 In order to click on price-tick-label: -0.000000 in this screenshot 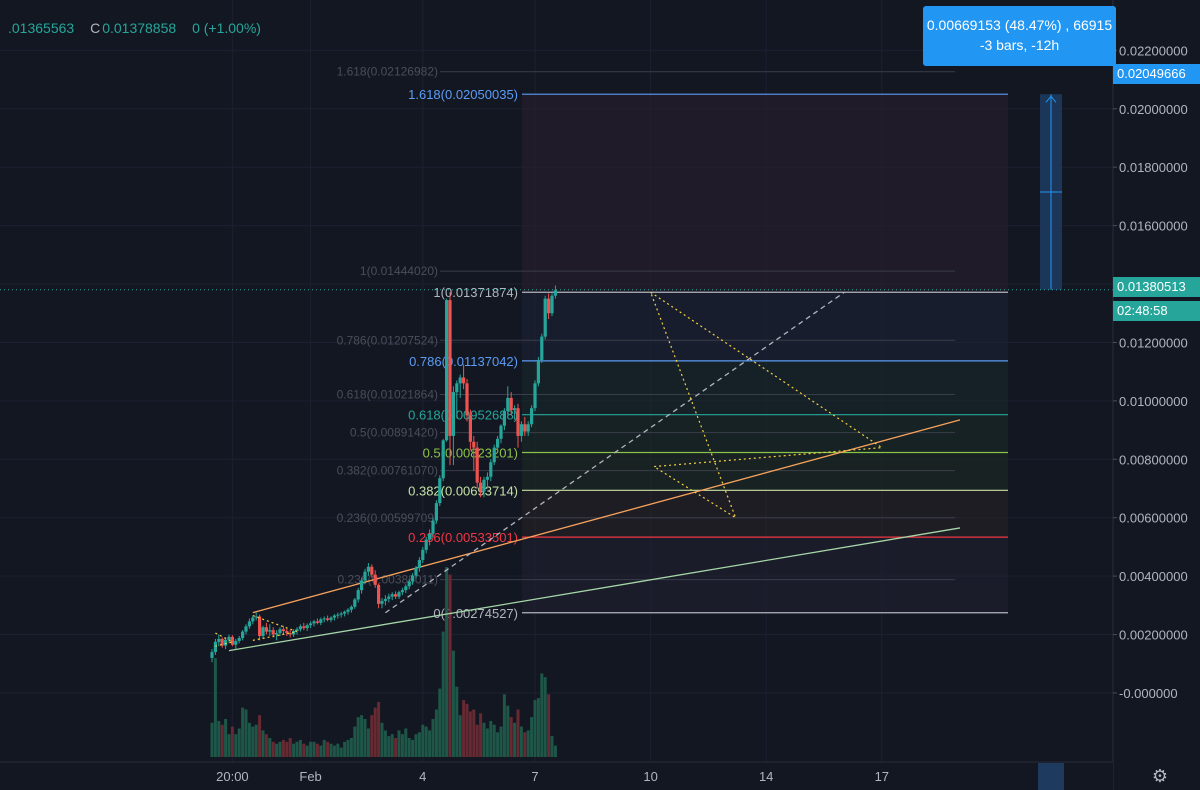, I will do `click(1148, 693)`.